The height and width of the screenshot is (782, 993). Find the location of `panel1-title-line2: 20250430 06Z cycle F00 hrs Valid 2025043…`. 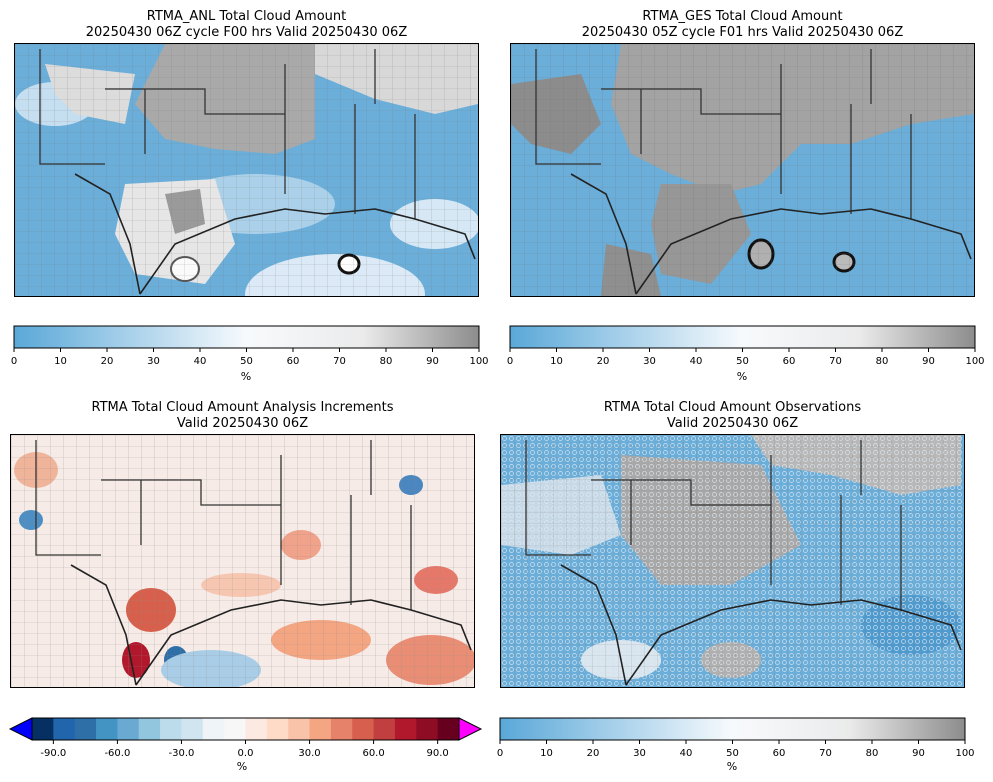

panel1-title-line2: 20250430 06Z cycle F00 hrs Valid 2025043… is located at coordinates (246, 32).